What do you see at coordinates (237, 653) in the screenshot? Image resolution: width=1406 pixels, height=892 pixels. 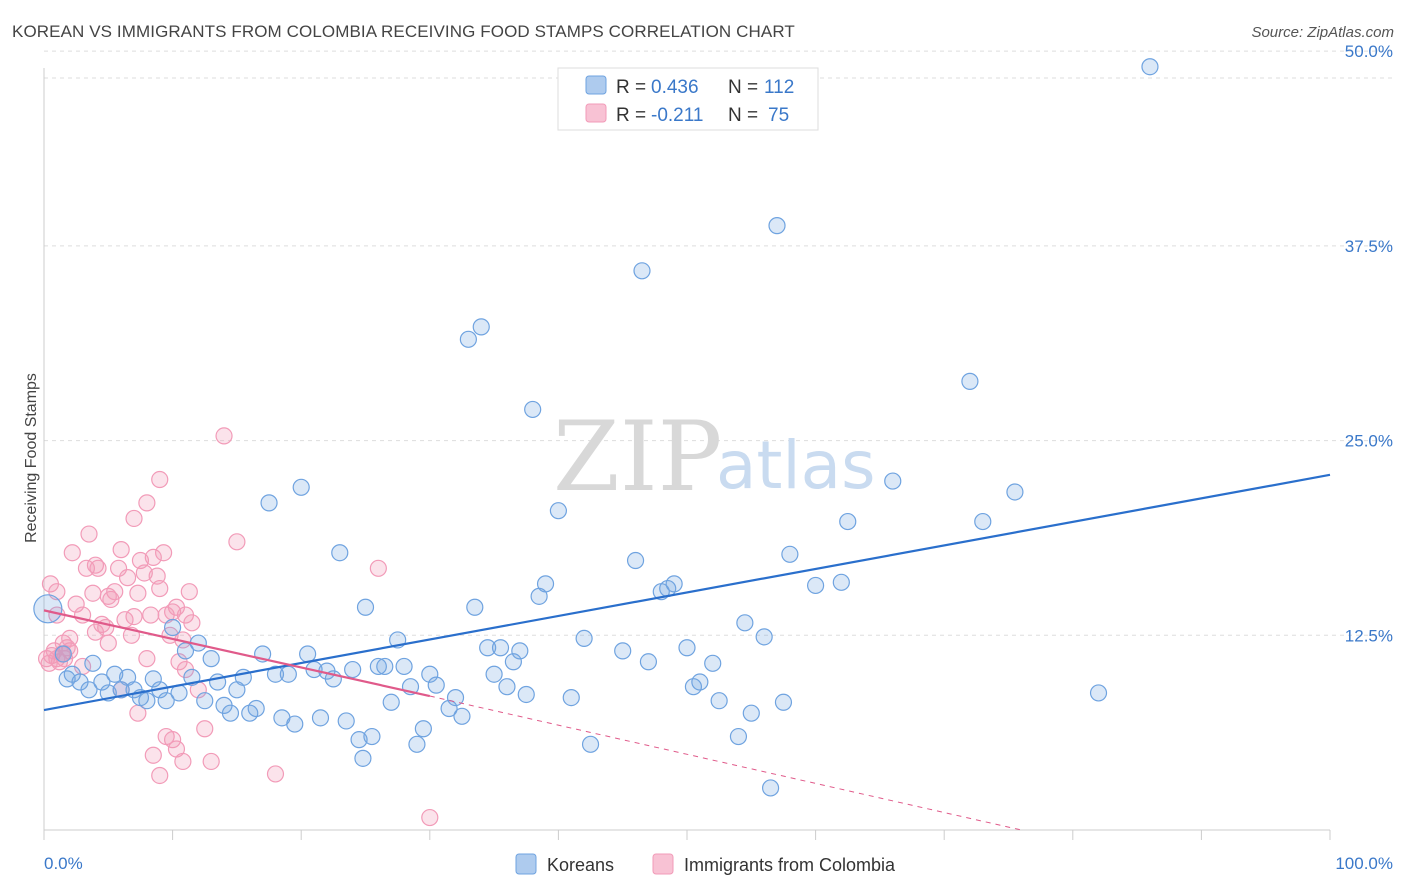 I see `colombia-trend-line` at bounding box center [237, 653].